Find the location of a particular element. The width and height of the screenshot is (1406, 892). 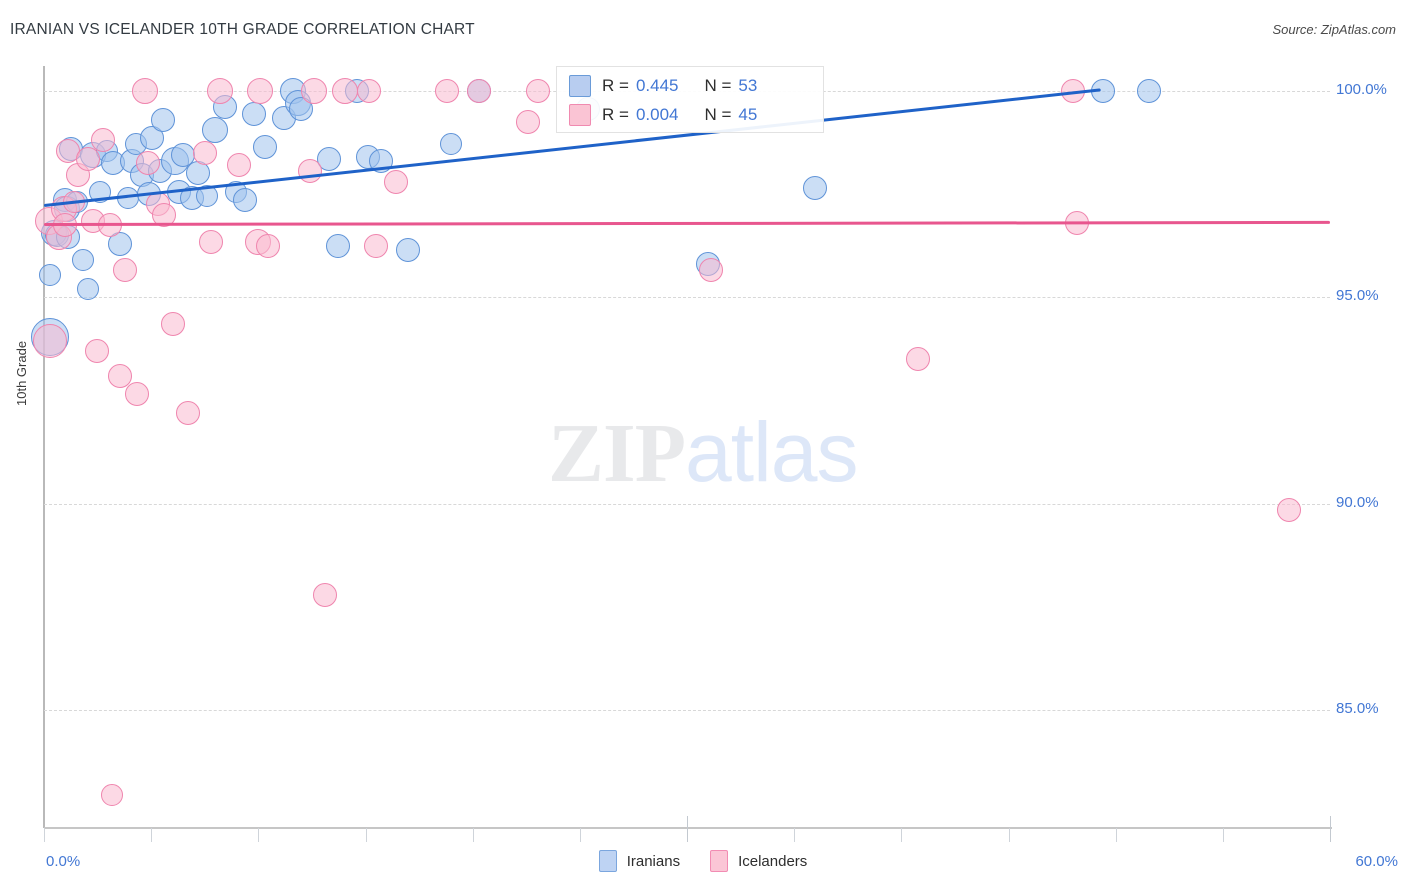

legend-r-value-0: 0.445 is located at coordinates (657, 85).